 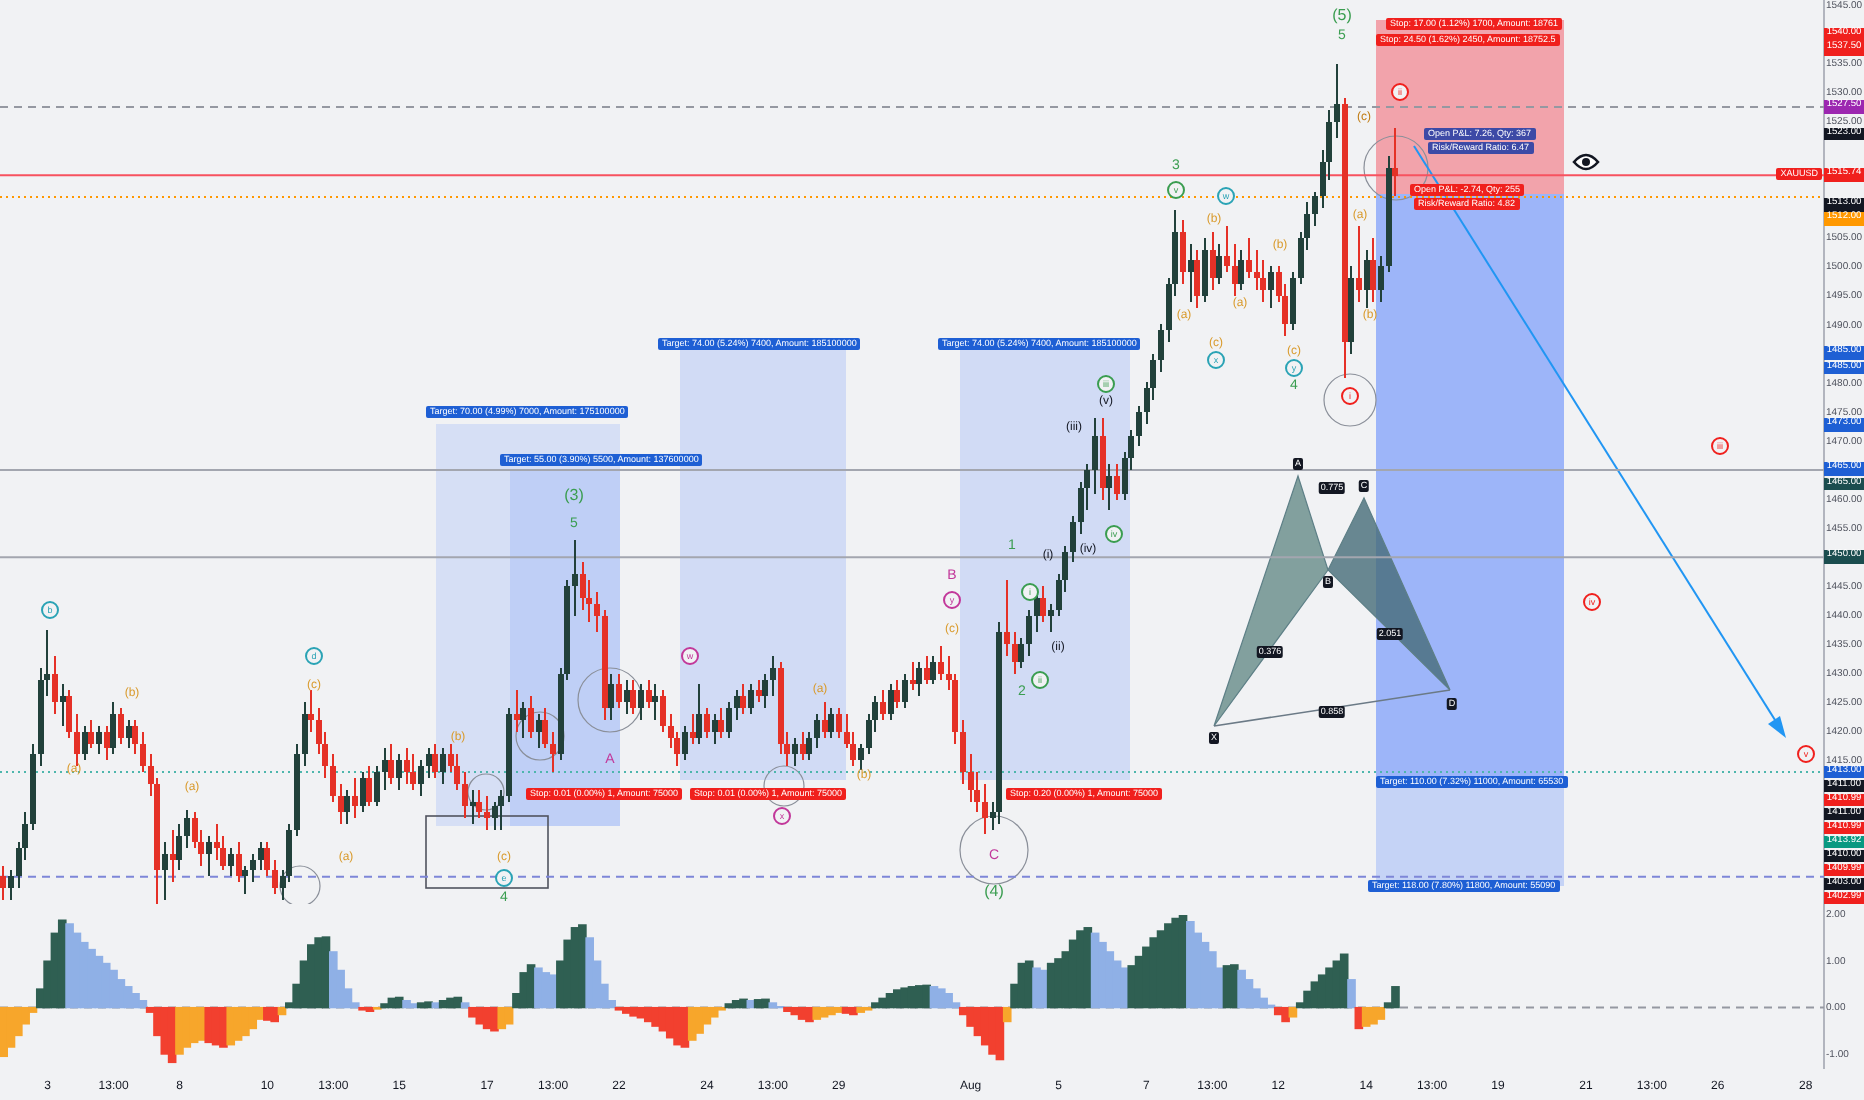 What do you see at coordinates (574, 495) in the screenshot?
I see `annotation: (3)` at bounding box center [574, 495].